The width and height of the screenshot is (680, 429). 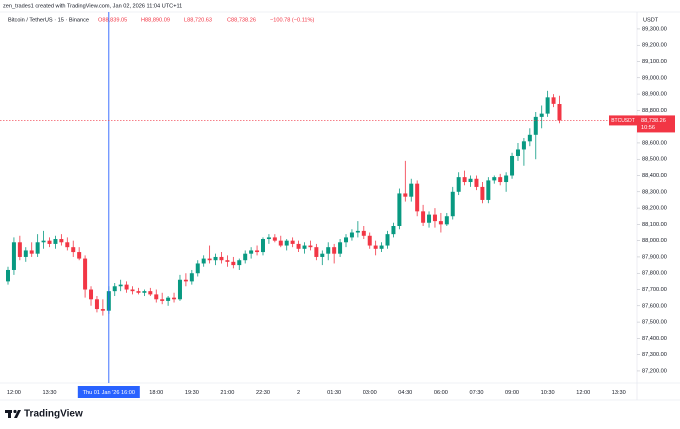 What do you see at coordinates (192, 393) in the screenshot?
I see `x-tick-label: 19:30` at bounding box center [192, 393].